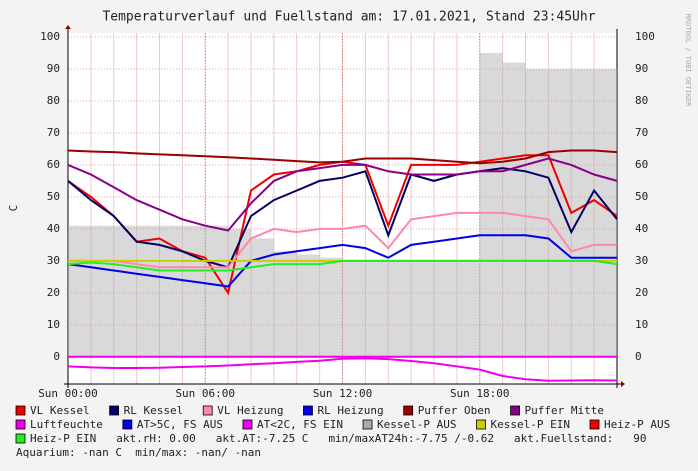  What do you see at coordinates (53, 164) in the screenshot?
I see `y-tick-label: 60` at bounding box center [53, 164].